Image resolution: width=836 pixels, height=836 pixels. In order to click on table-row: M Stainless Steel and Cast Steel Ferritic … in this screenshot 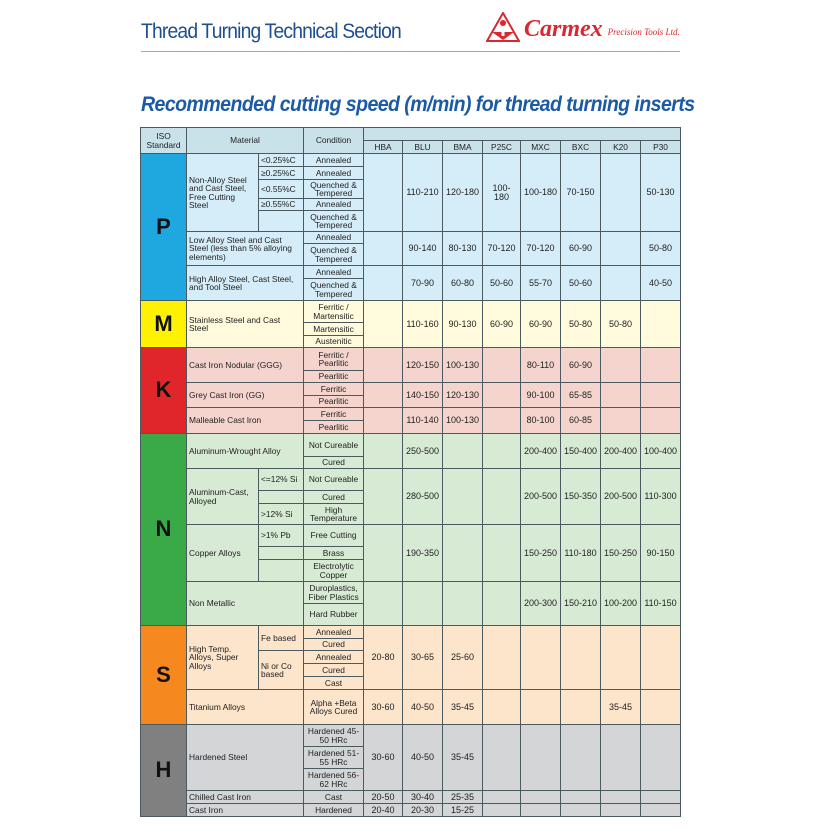, I will do `click(411, 324)`.